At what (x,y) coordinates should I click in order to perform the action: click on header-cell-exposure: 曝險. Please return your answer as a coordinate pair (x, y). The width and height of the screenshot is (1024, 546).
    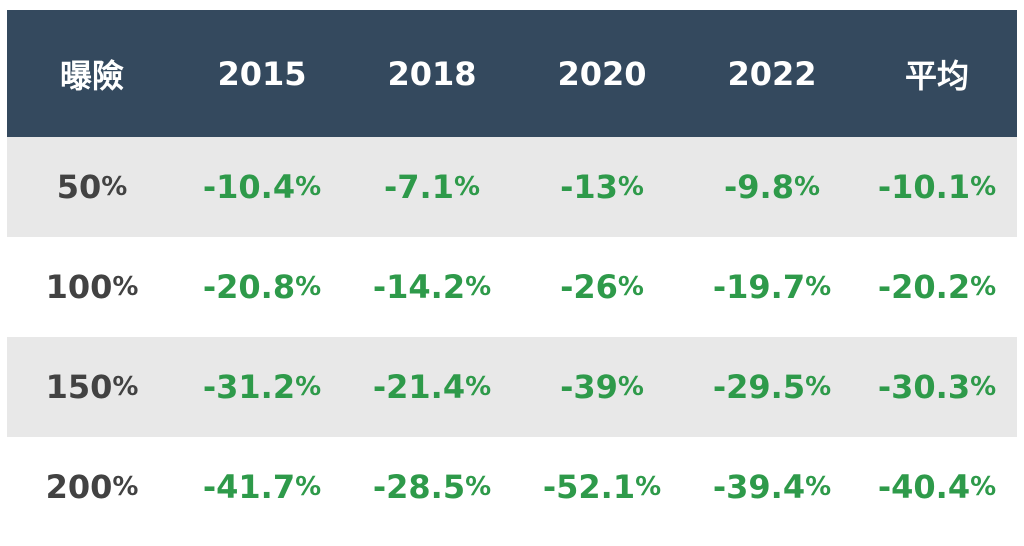
    Looking at the image, I should click on (91, 75).